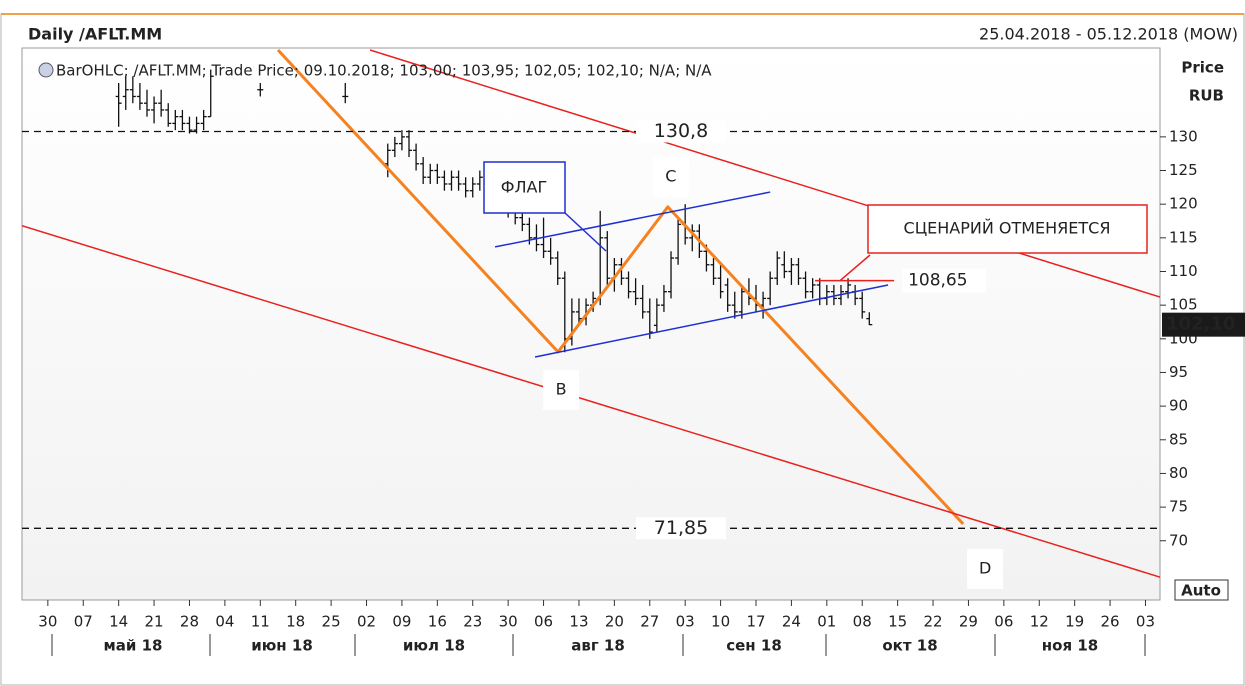 This screenshot has height=686, width=1245. Describe the element at coordinates (909, 646) in the screenshot. I see `month-label: окт 18` at that location.